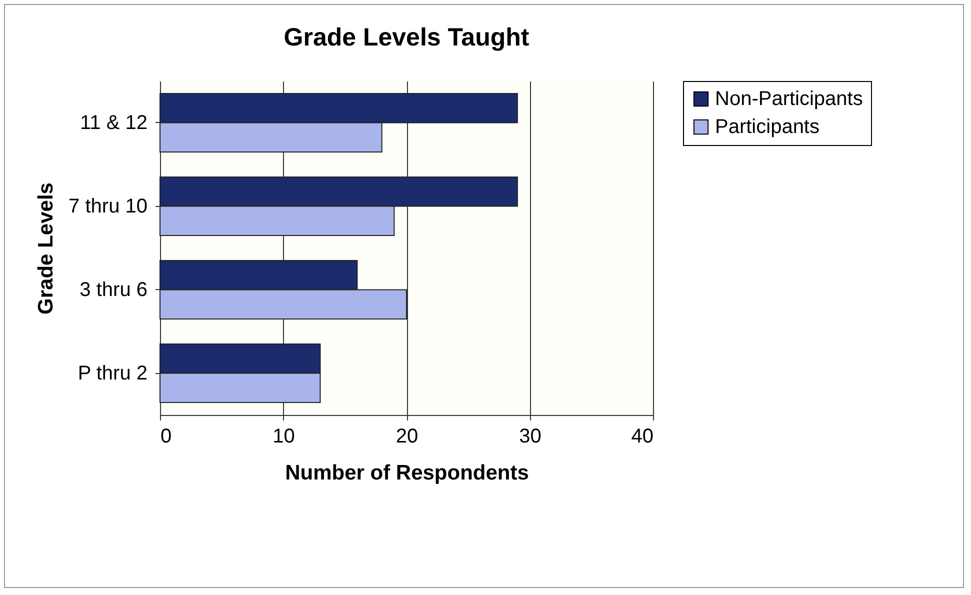 The height and width of the screenshot is (595, 971). What do you see at coordinates (114, 123) in the screenshot?
I see `y-tick-label: 11 & 12` at bounding box center [114, 123].